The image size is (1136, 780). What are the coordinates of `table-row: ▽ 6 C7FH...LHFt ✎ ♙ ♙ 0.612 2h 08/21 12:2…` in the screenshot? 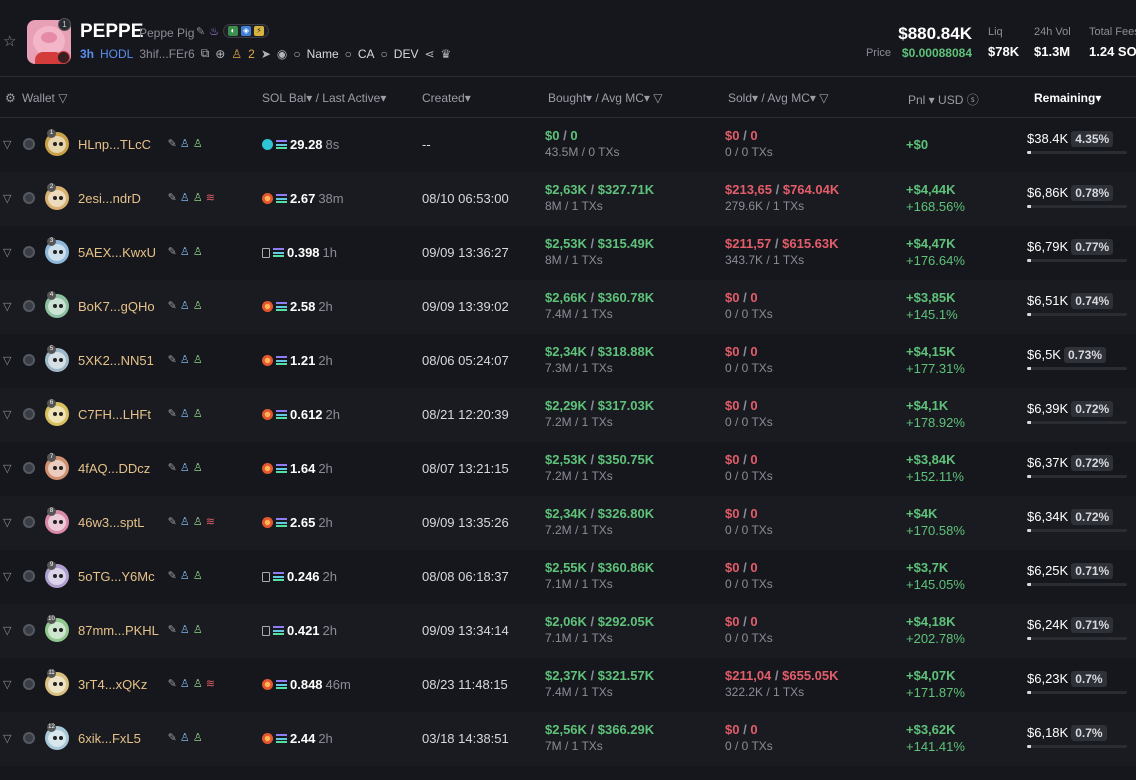 It's located at (568, 415).